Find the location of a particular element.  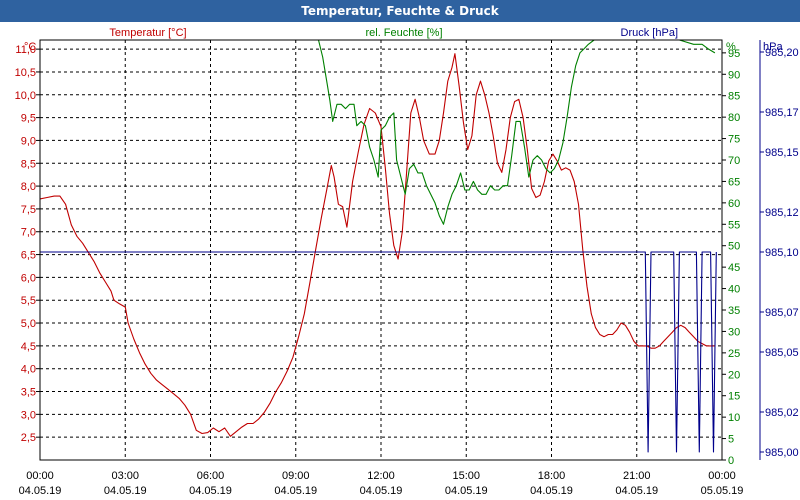

y-tick-label-humidity: 70 is located at coordinates (734, 161).